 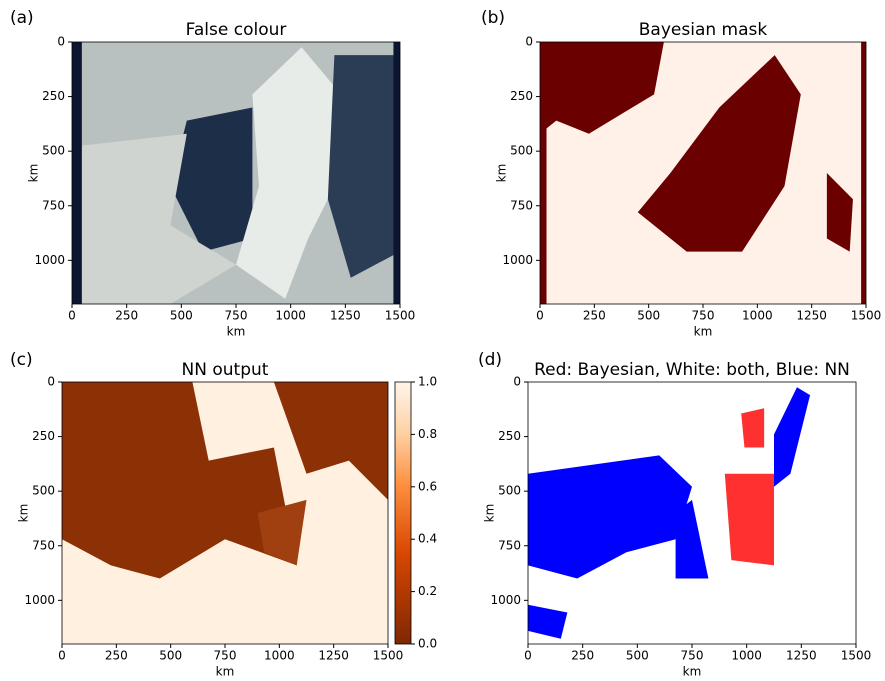 I want to click on colorbar-tick-label: 0.4, so click(x=427, y=539).